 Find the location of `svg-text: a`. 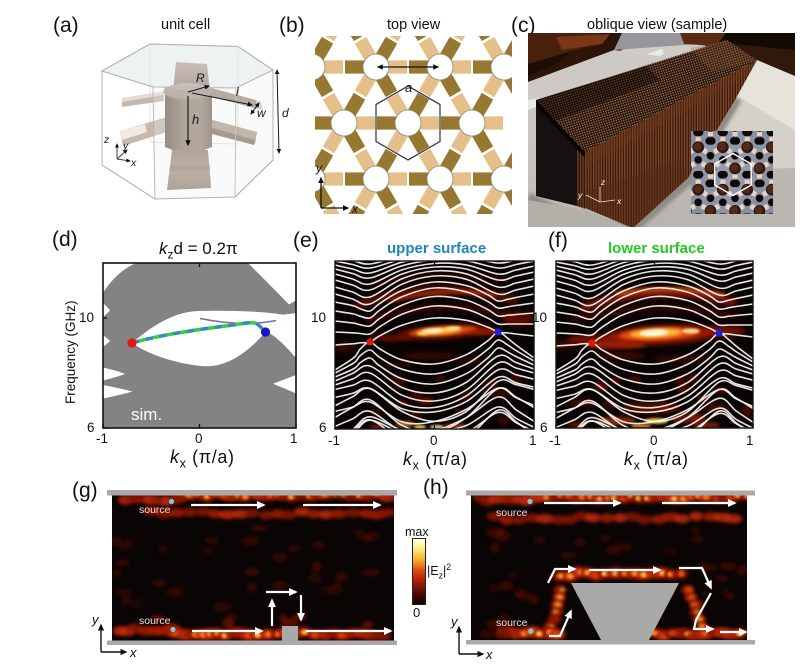

svg-text: a is located at coordinates (408, 87).